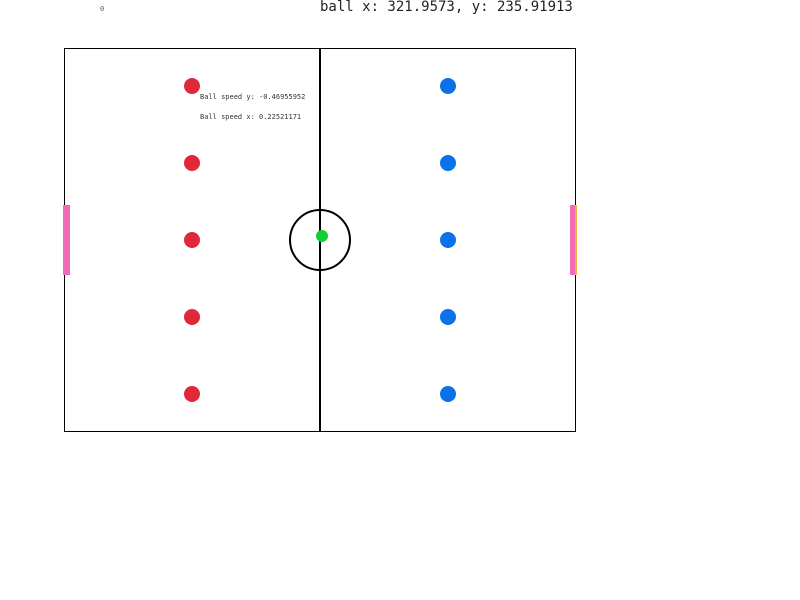  What do you see at coordinates (251, 117) in the screenshot?
I see `ball-speed-x-label: Ball speed x: 0.22521171` at bounding box center [251, 117].